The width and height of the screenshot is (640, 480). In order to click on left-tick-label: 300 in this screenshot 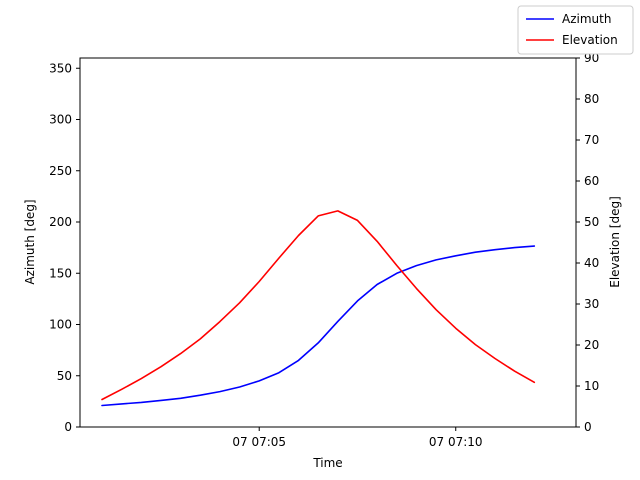, I will do `click(60, 120)`.